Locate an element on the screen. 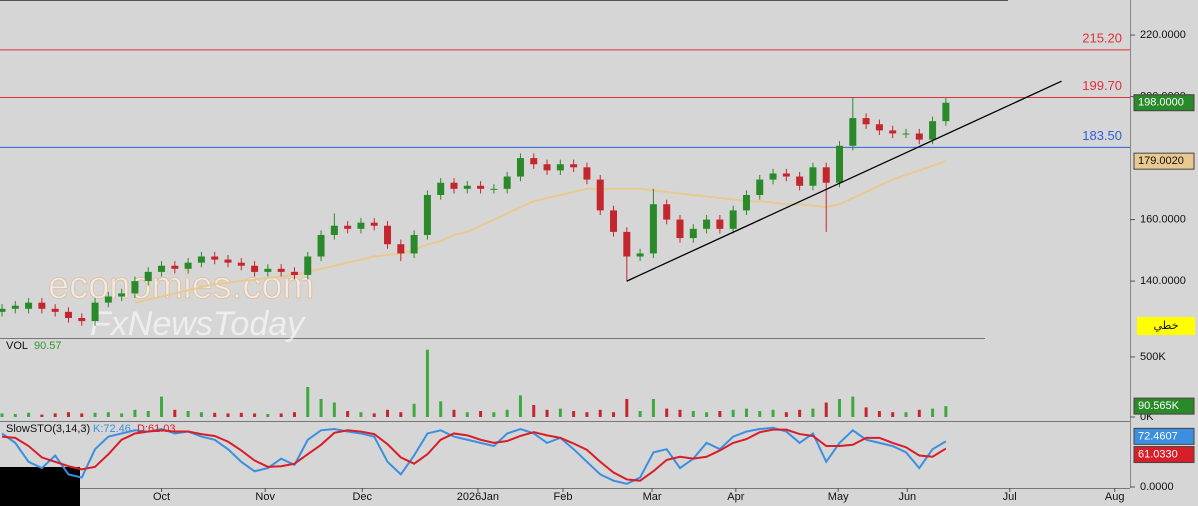  pane-value: 90.57 is located at coordinates (48, 346).